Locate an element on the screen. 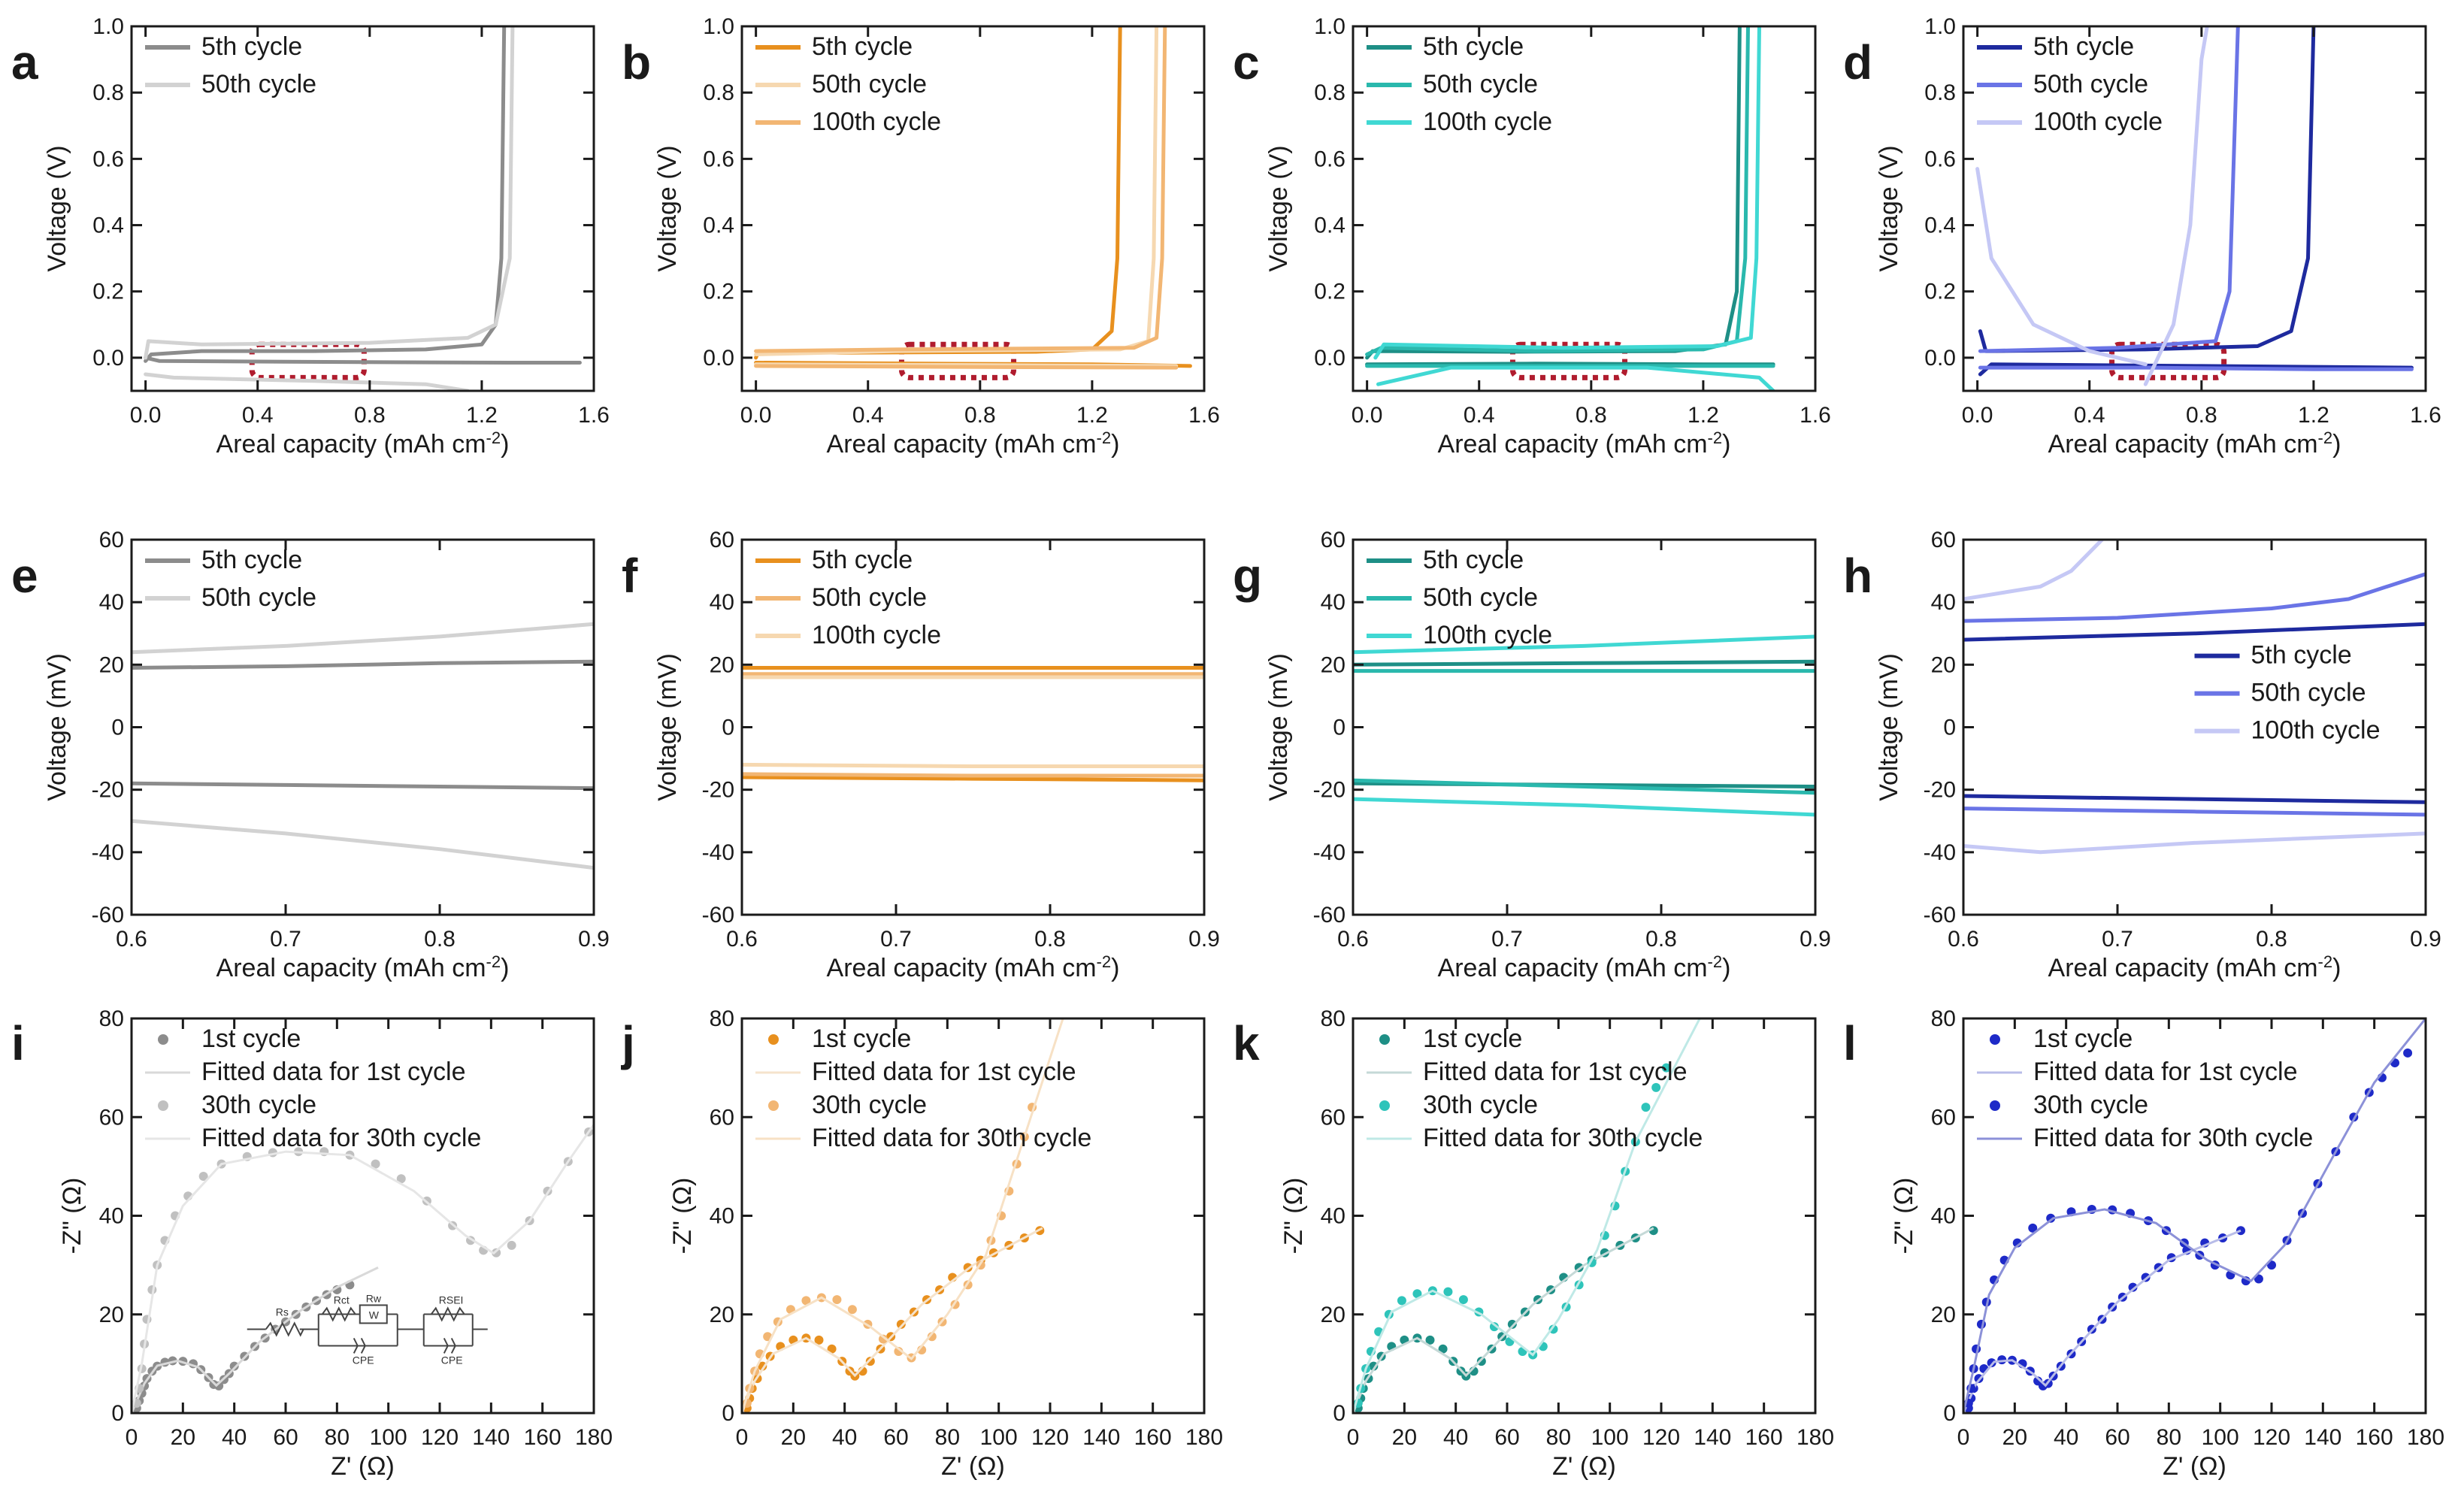  x-axis-title: Areal capacity (mAh cm-2) is located at coordinates (973, 968).